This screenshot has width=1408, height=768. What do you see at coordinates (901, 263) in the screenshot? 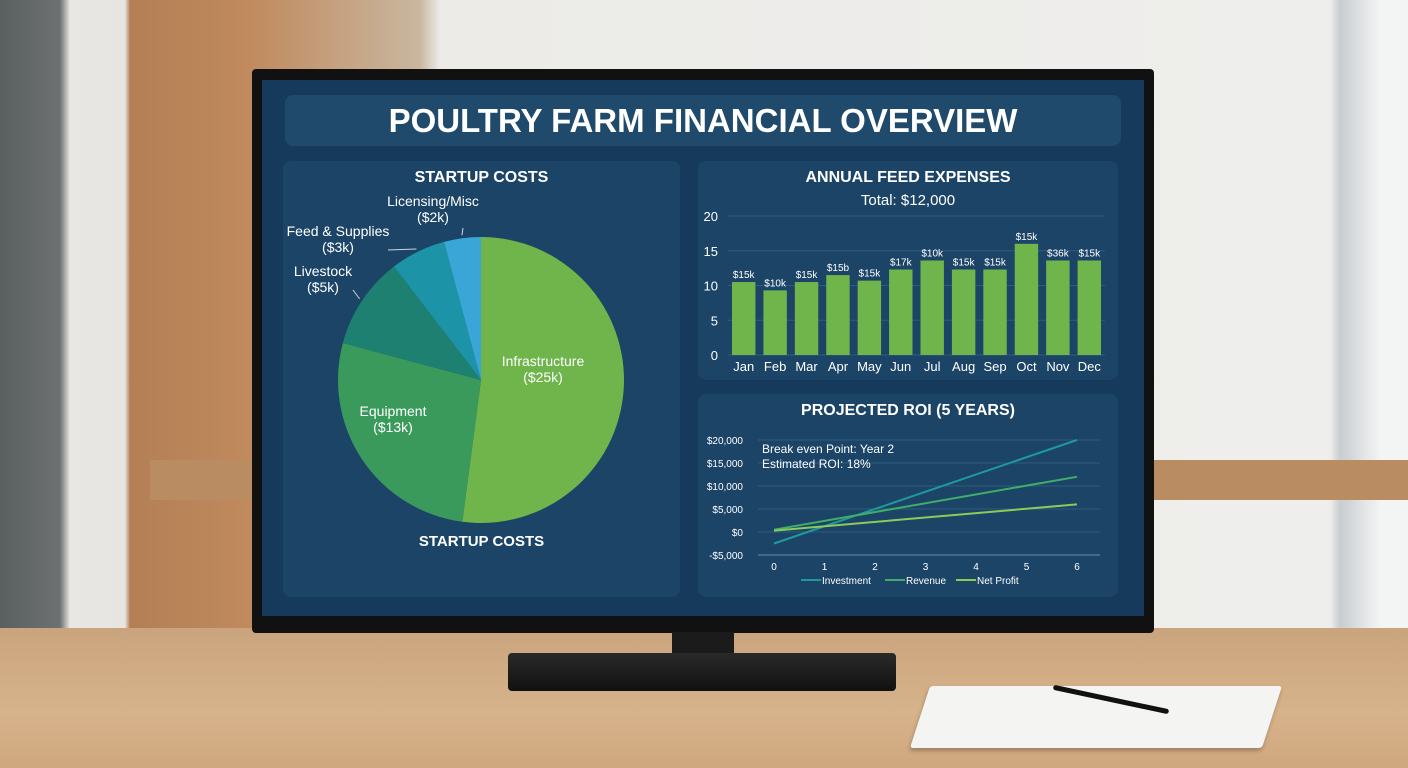
I see `bar-data-label: $17k` at bounding box center [901, 263].